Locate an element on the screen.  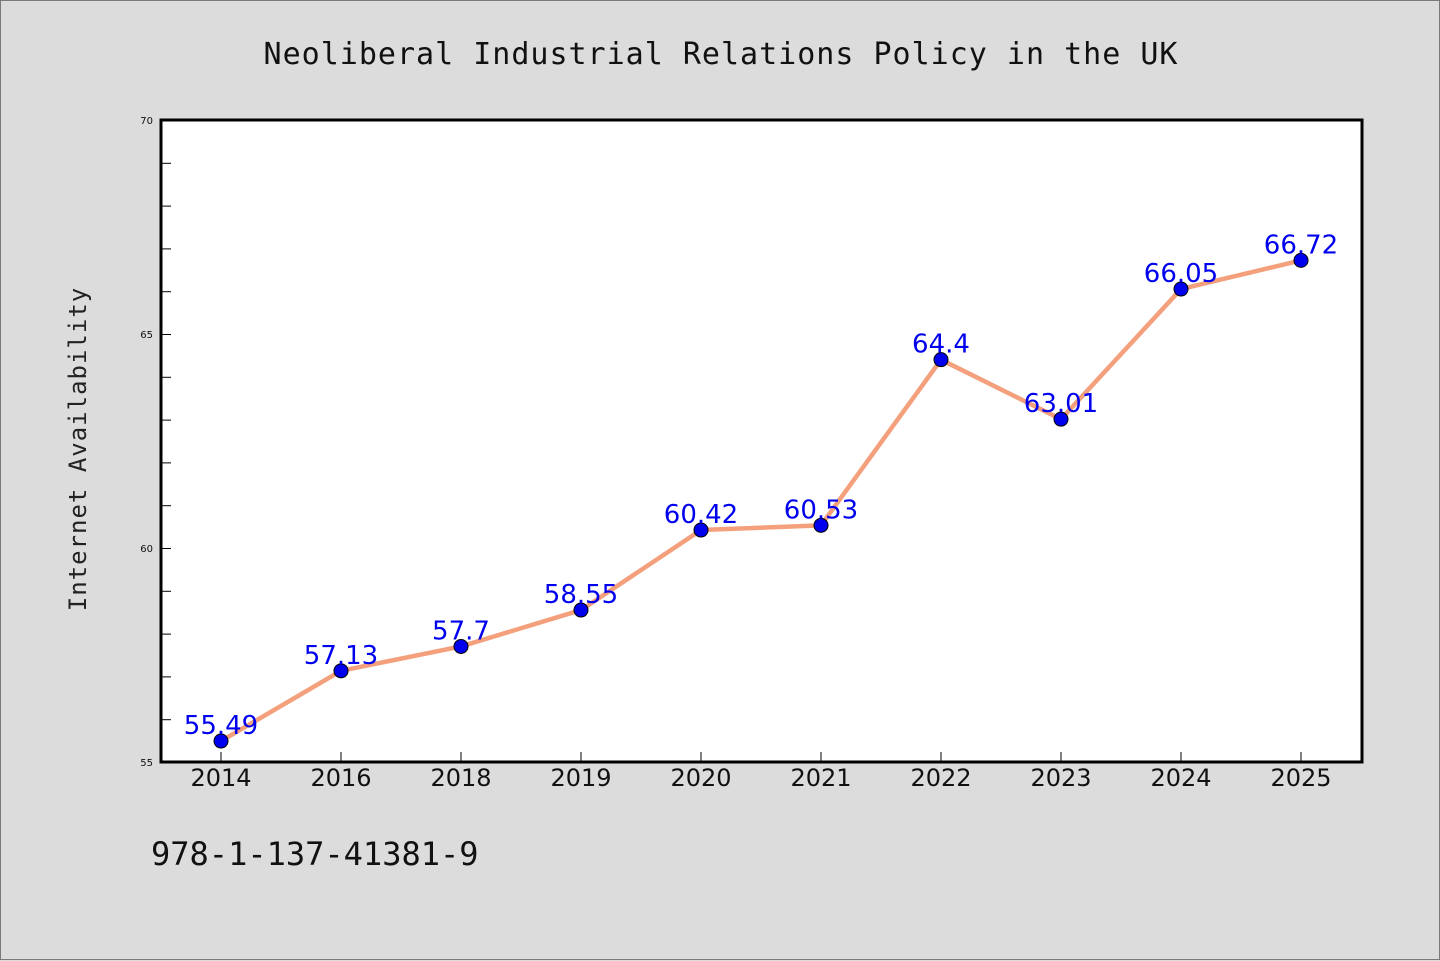
data-label: 66.72 is located at coordinates (1301, 245).